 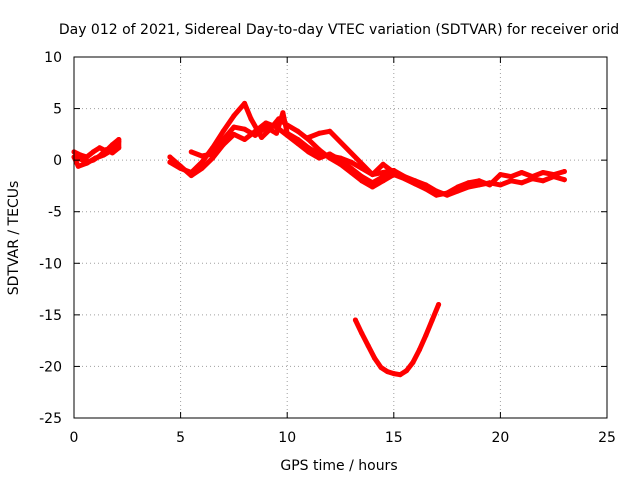 What do you see at coordinates (50, 316) in the screenshot?
I see `y-tick-label: -15` at bounding box center [50, 316].